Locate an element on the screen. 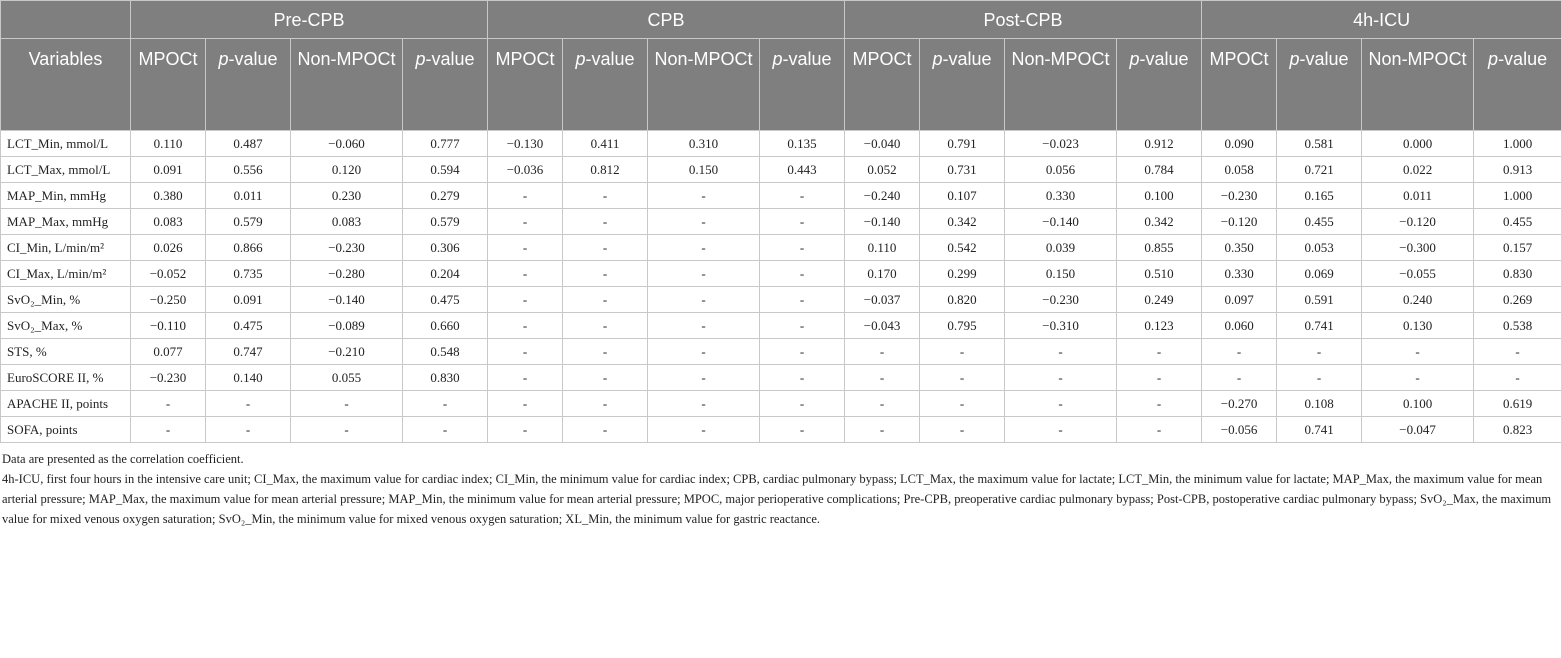  cell: 0.279 is located at coordinates (445, 195).